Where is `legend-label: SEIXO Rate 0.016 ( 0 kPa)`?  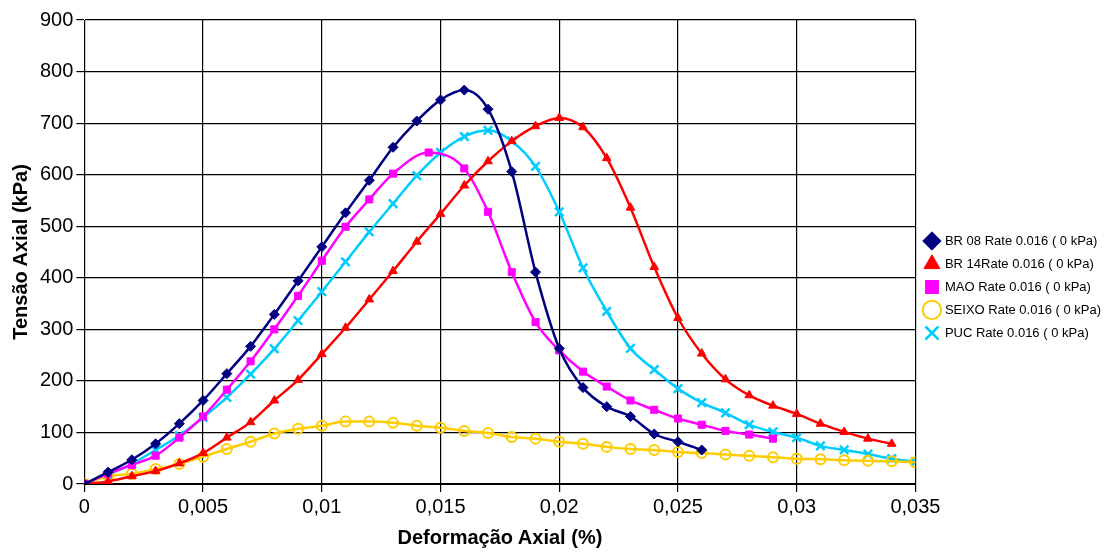 legend-label: SEIXO Rate 0.016 ( 0 kPa) is located at coordinates (1022, 309).